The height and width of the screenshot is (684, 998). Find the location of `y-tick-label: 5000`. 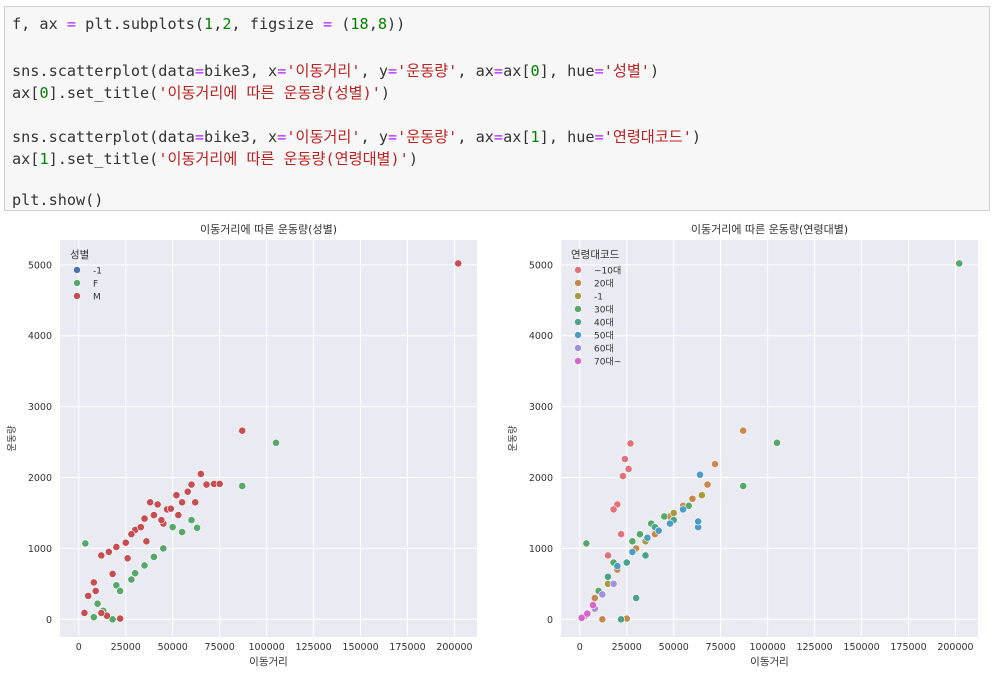

y-tick-label: 5000 is located at coordinates (541, 265).